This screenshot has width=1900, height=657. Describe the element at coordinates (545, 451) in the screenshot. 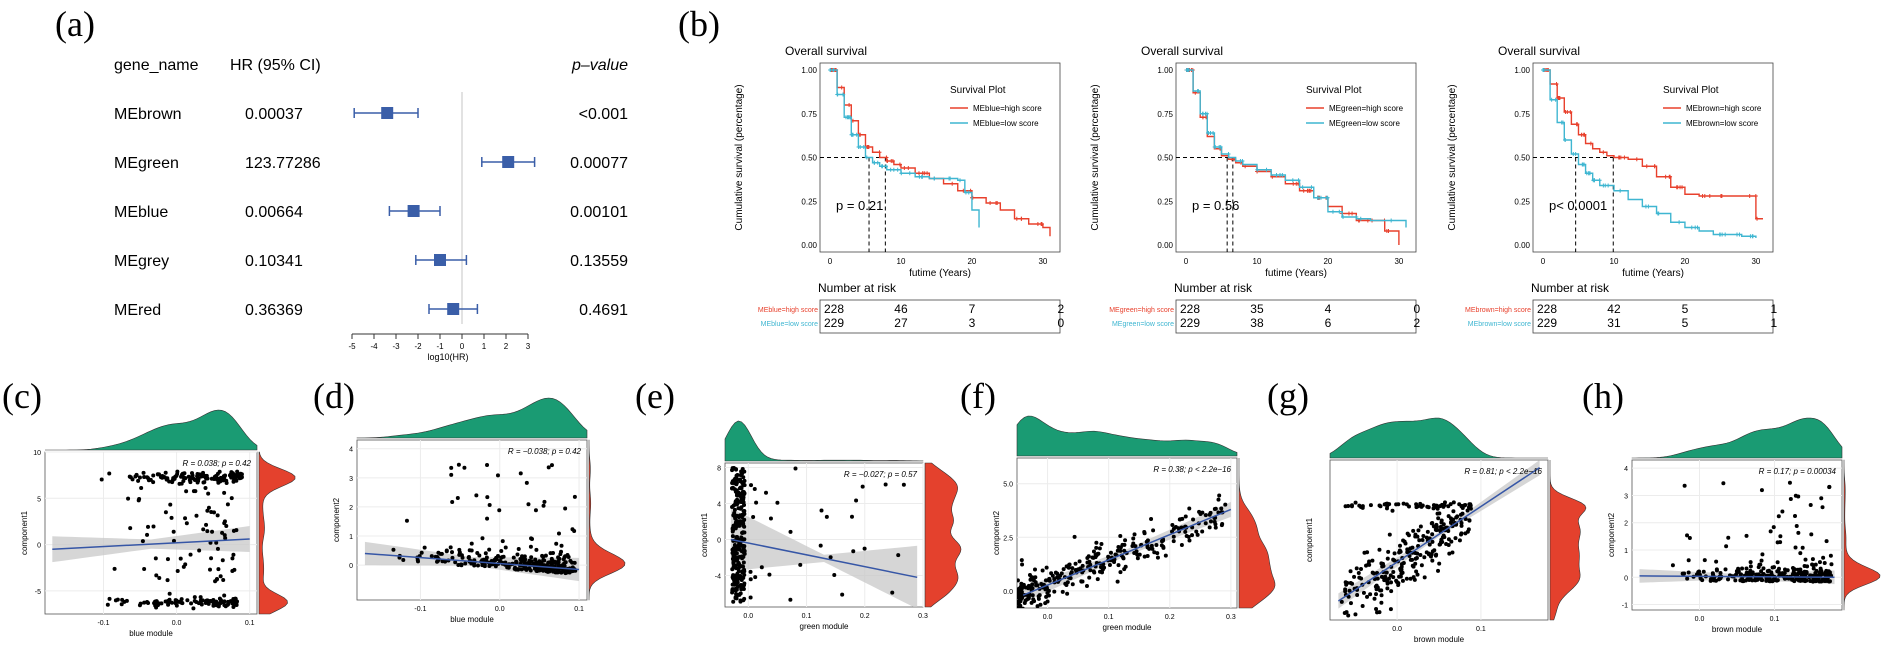

I see `scatter-annotation: R = −0.038; p = 0.42` at that location.